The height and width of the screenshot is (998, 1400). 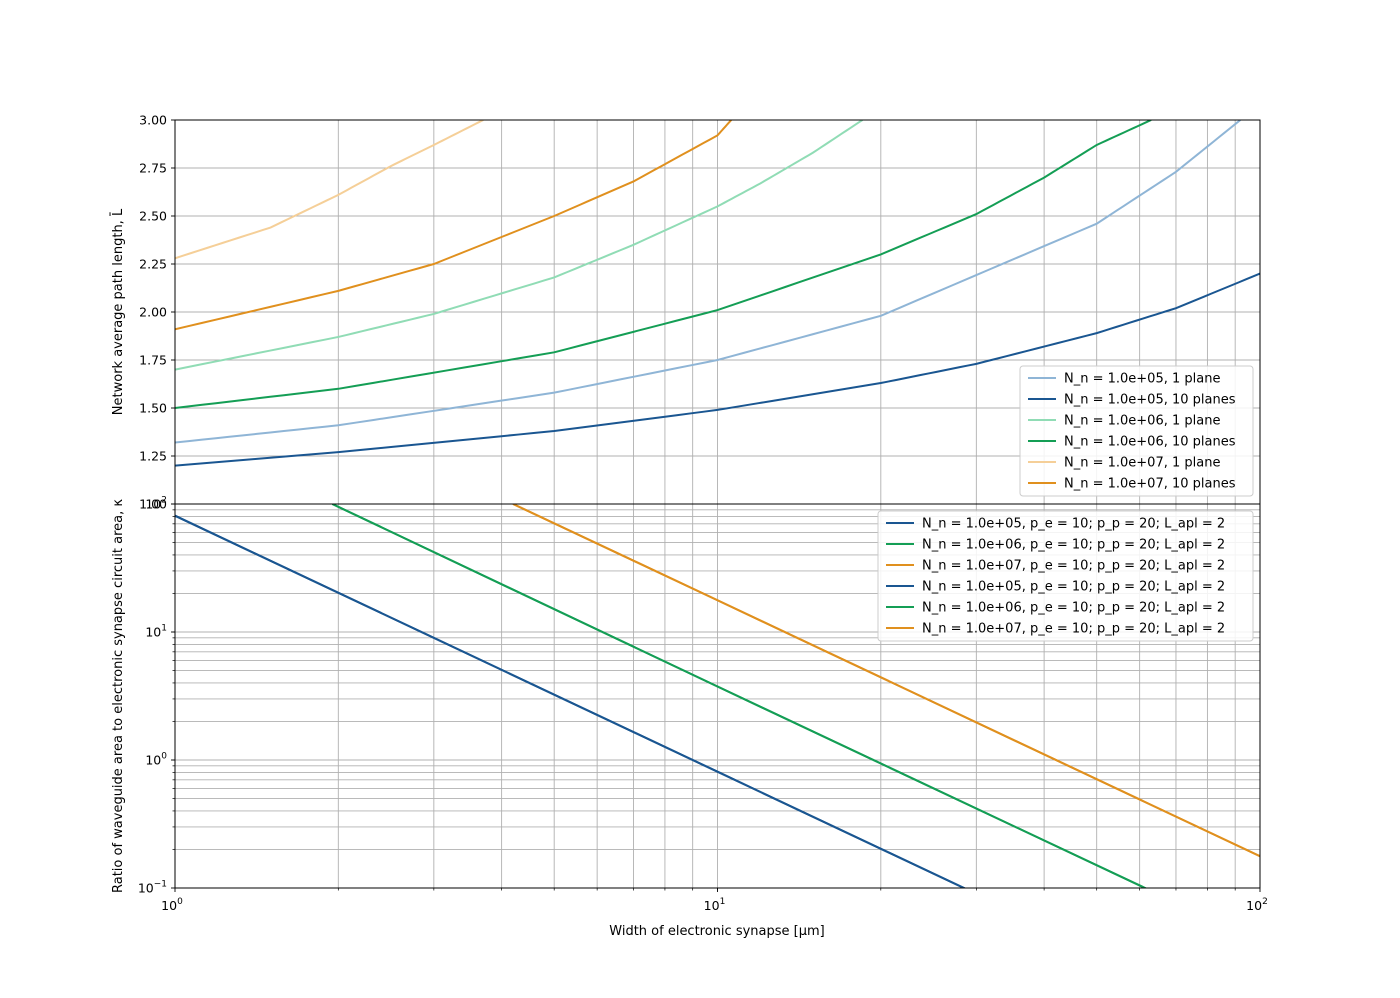 What do you see at coordinates (1150, 484) in the screenshot?
I see `legend-entry: N_n = 1.0e+07, 10 planes` at bounding box center [1150, 484].